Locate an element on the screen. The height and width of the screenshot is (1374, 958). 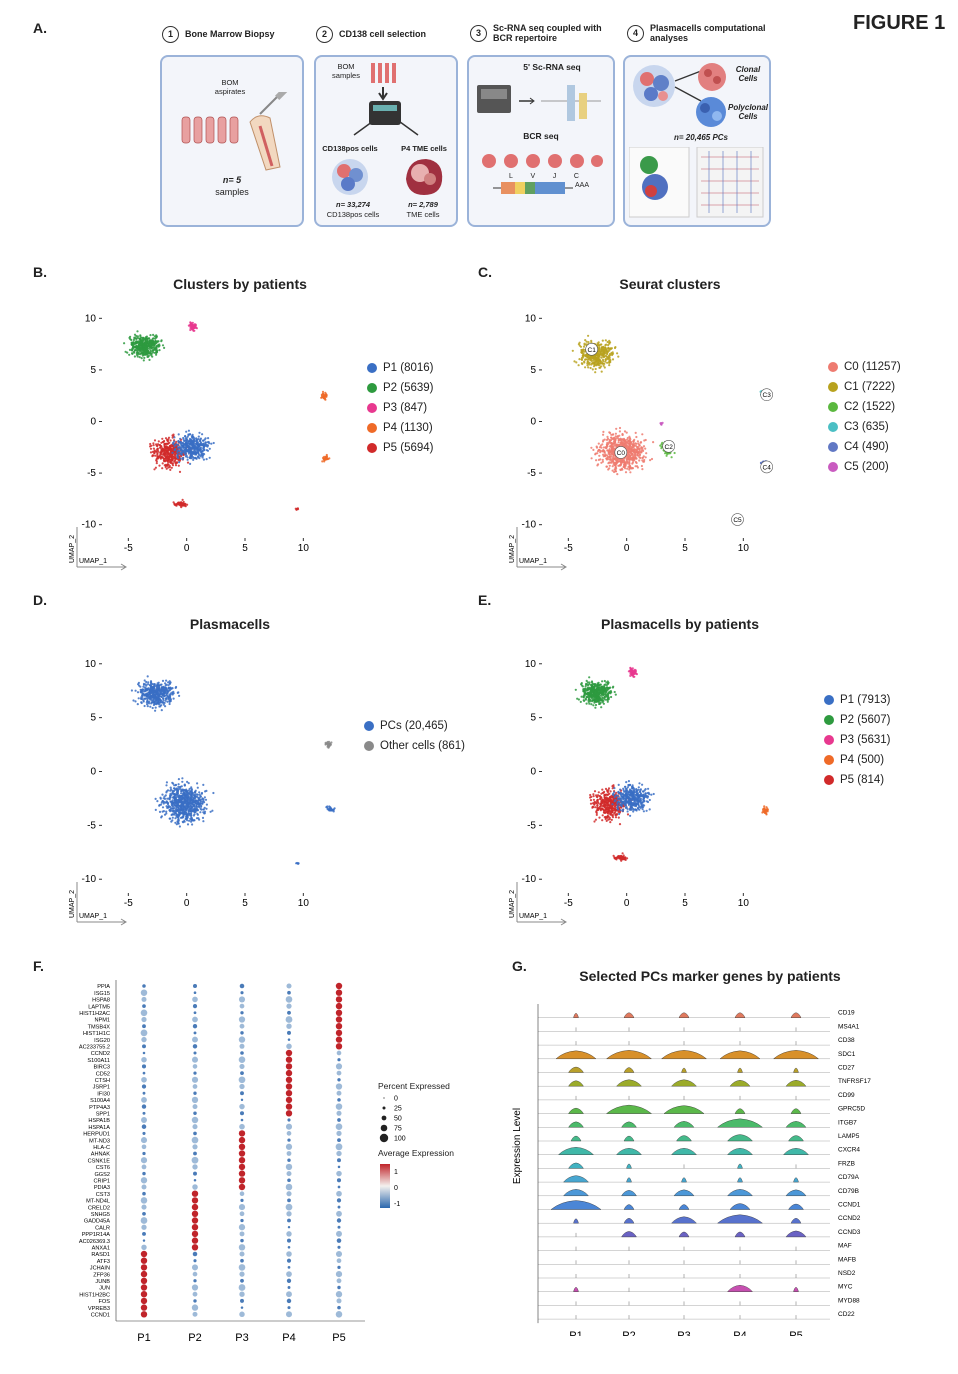
cd138-cell-cluster-icon is located at coordinates (350, 177).